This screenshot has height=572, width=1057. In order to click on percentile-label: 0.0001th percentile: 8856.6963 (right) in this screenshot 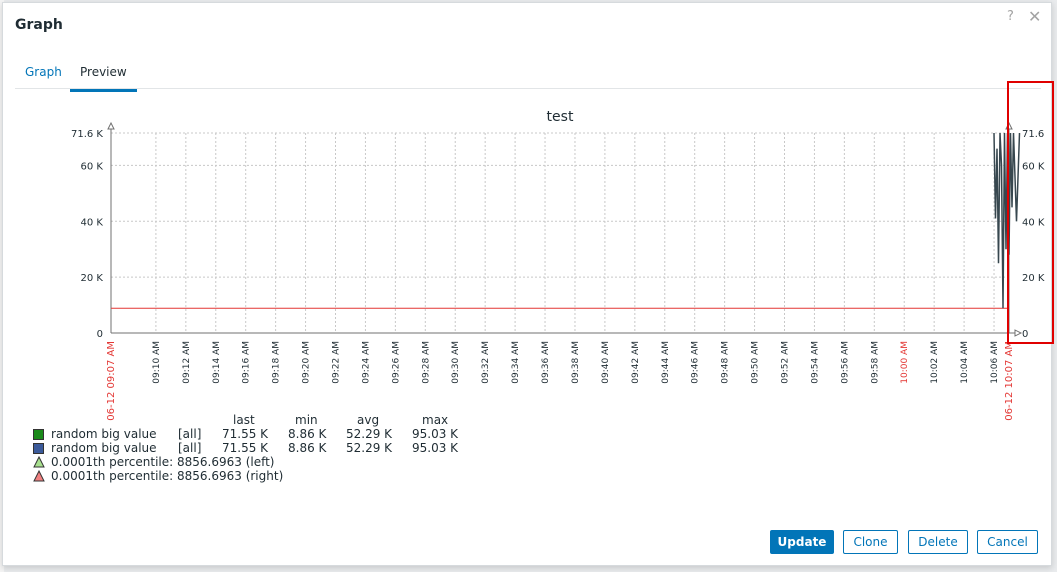, I will do `click(167, 476)`.